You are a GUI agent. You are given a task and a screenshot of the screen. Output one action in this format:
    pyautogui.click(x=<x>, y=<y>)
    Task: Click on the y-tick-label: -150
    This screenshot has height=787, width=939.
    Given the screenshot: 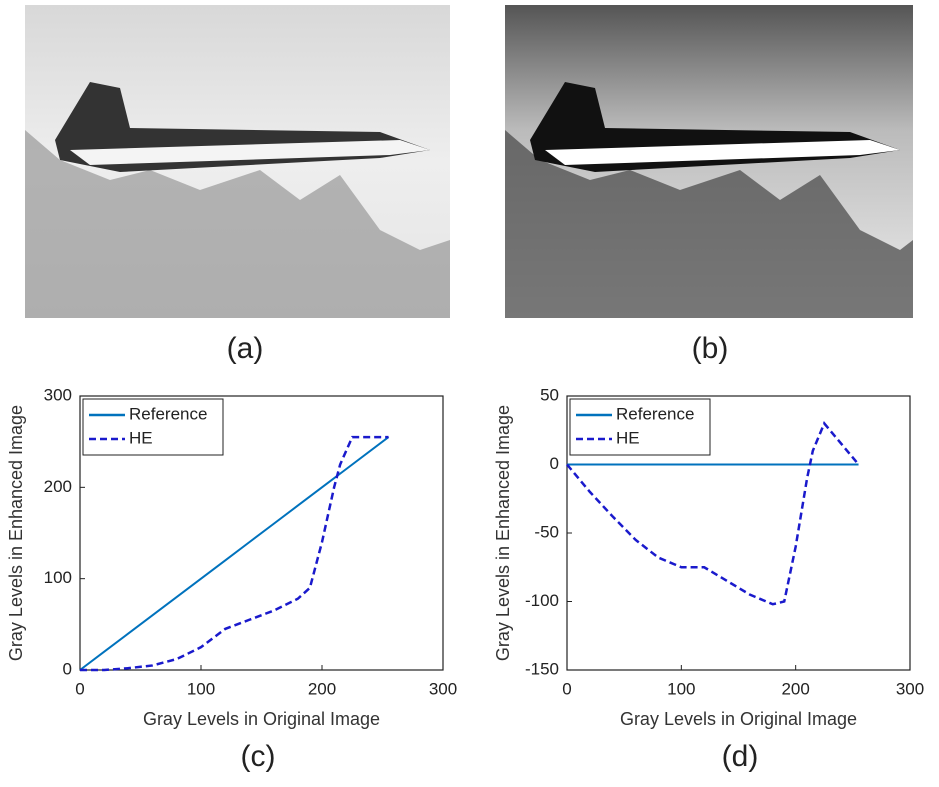 What is the action you would take?
    pyautogui.click(x=542, y=668)
    